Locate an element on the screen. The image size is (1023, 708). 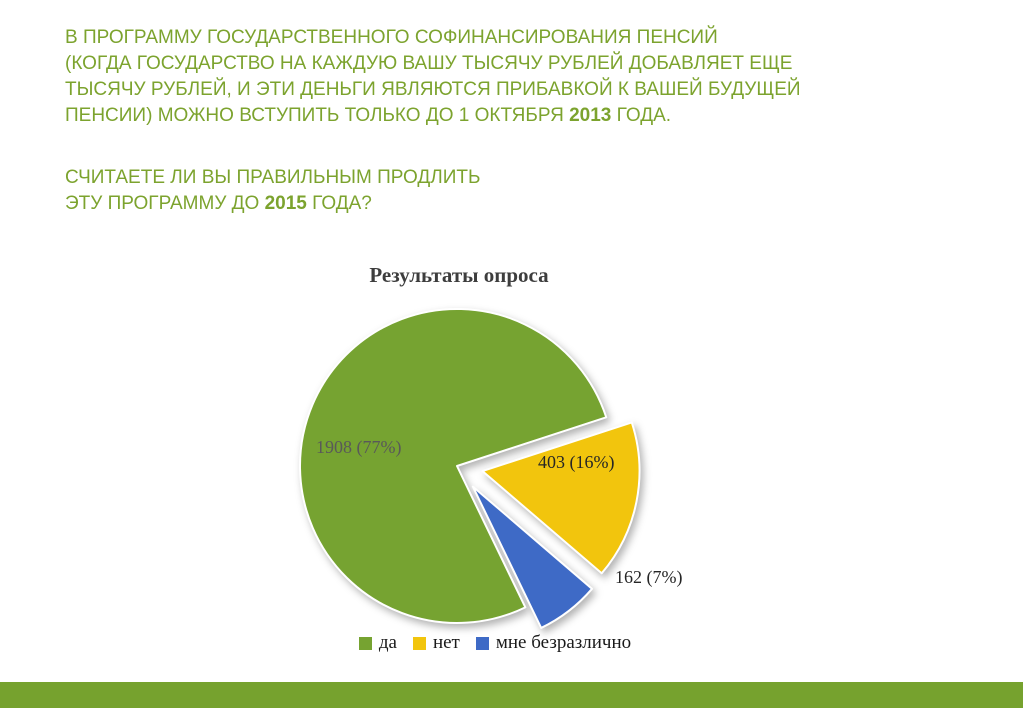
legend-swatch-yes is located at coordinates (365, 643).